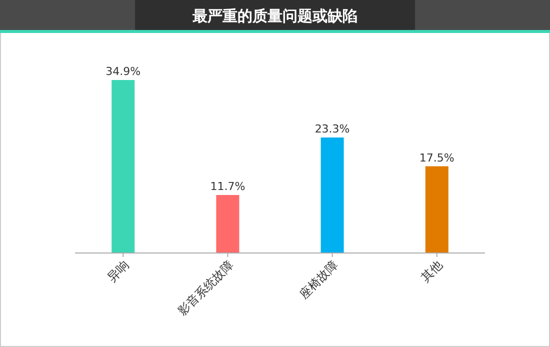 This screenshot has height=347, width=550. What do you see at coordinates (123, 71) in the screenshot?
I see `data-label: 34.9%` at bounding box center [123, 71].